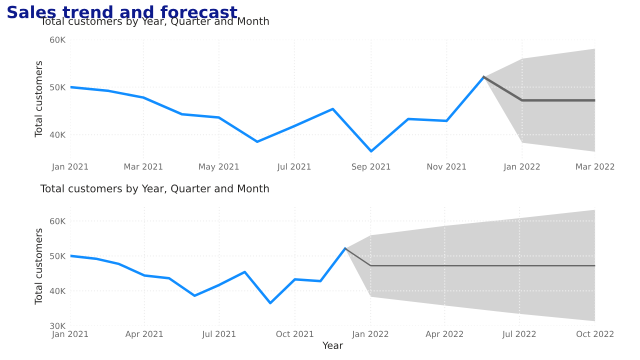  What do you see at coordinates (58, 326) in the screenshot?
I see `y-tick-label: 30K` at bounding box center [58, 326].